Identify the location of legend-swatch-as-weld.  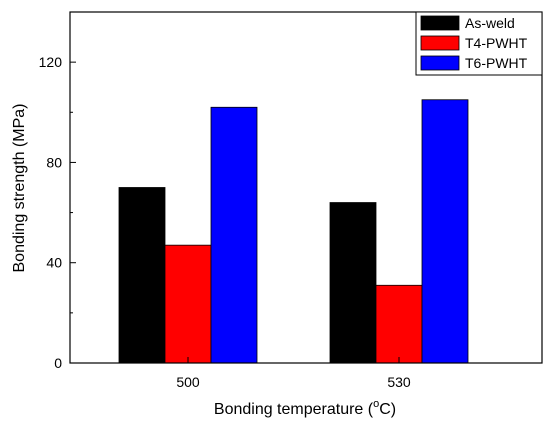
(440, 23).